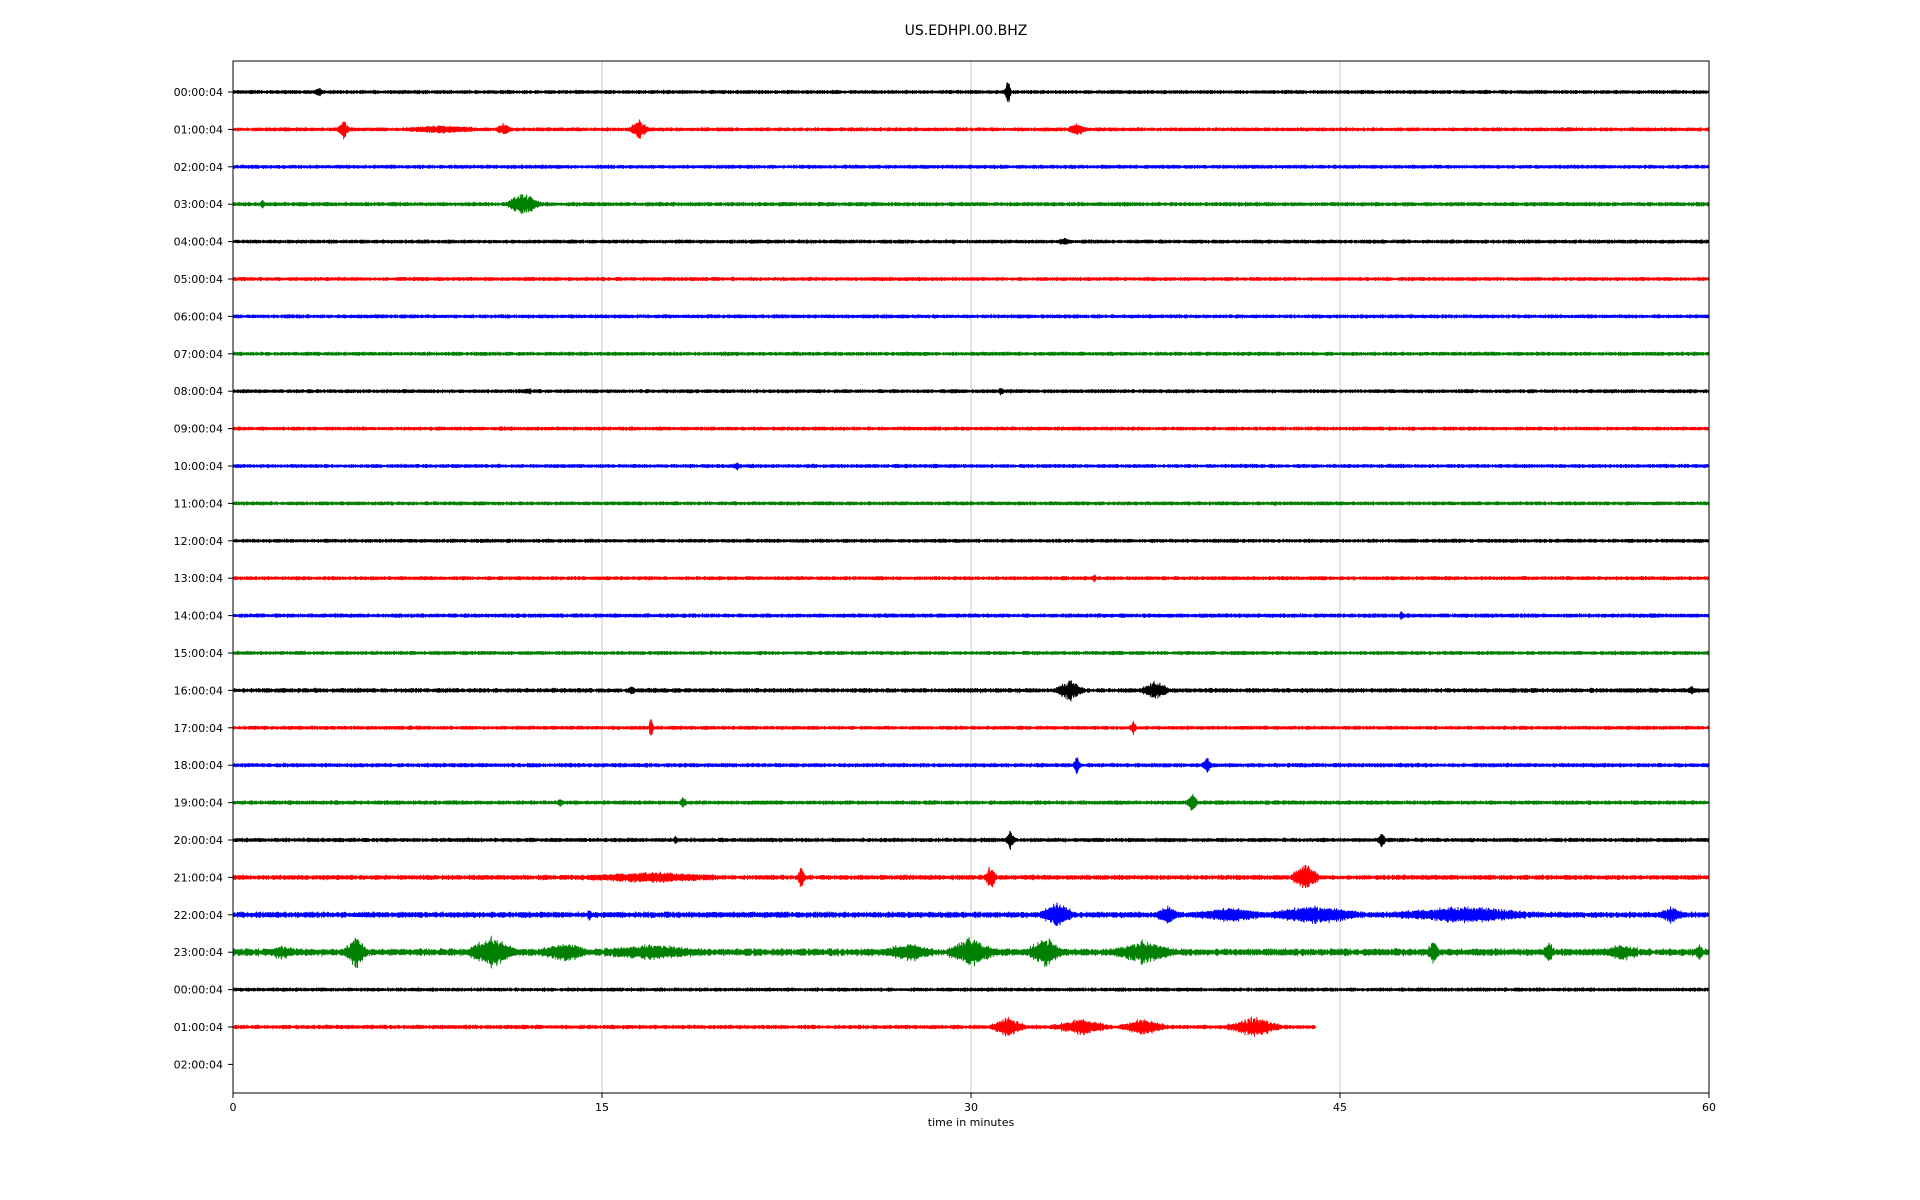  Describe the element at coordinates (198, 840) in the screenshot. I see `row-time-label: 20:00:04` at that location.